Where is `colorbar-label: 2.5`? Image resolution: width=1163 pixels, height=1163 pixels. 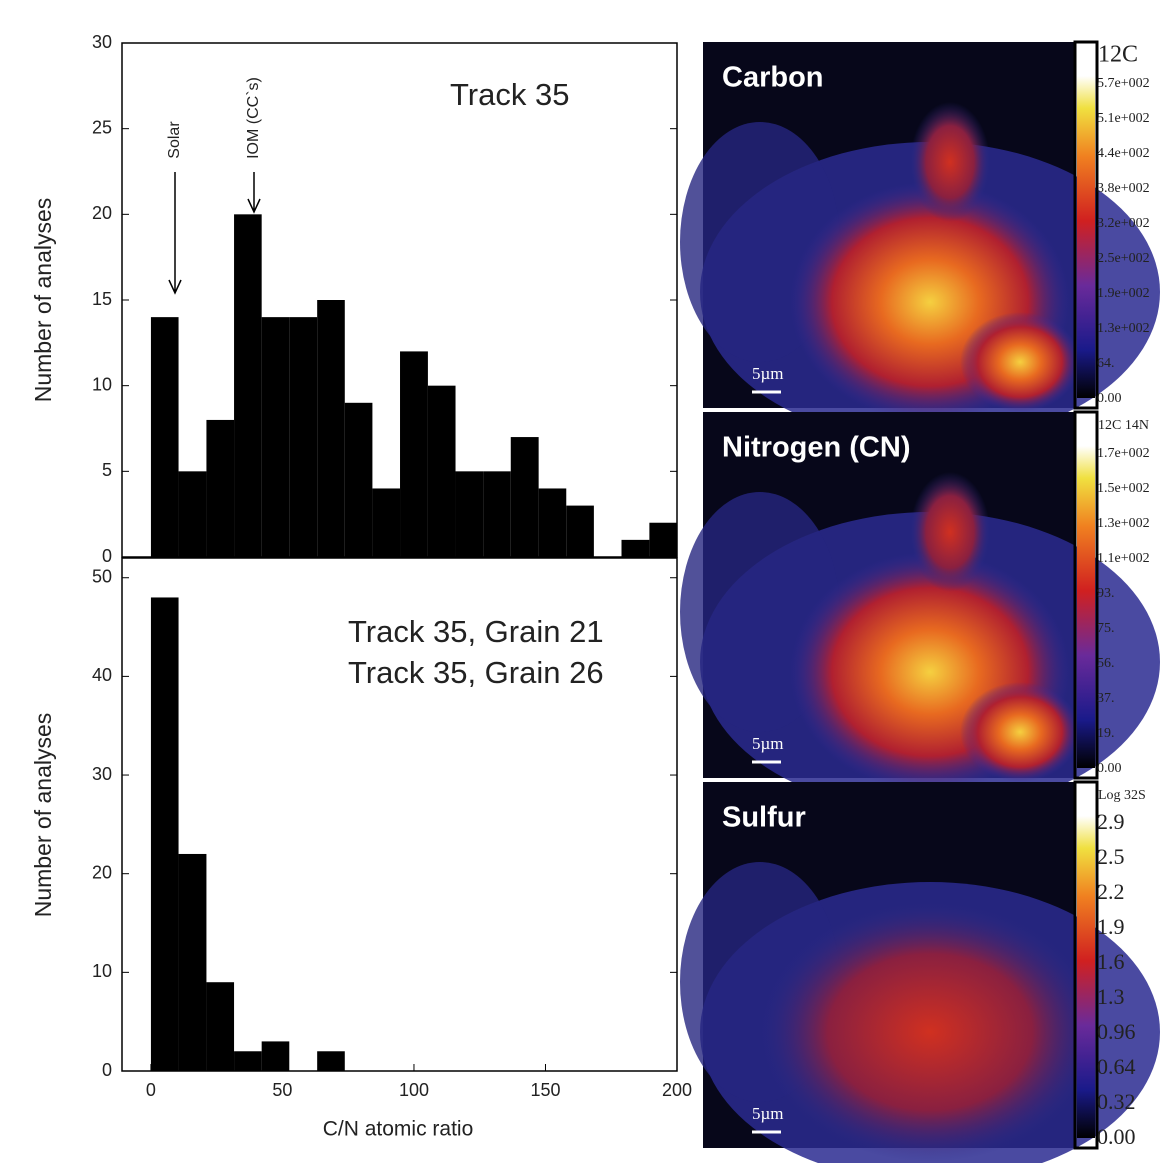
colorbar-label: 2.5 is located at coordinates (1111, 856).